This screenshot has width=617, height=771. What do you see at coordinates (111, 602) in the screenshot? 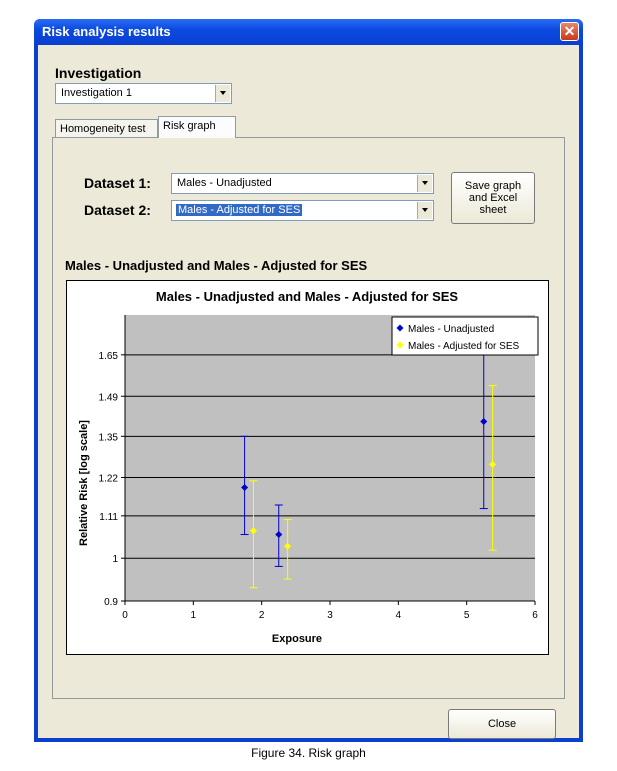
I see `y-tick-label: 0.9` at bounding box center [111, 602].